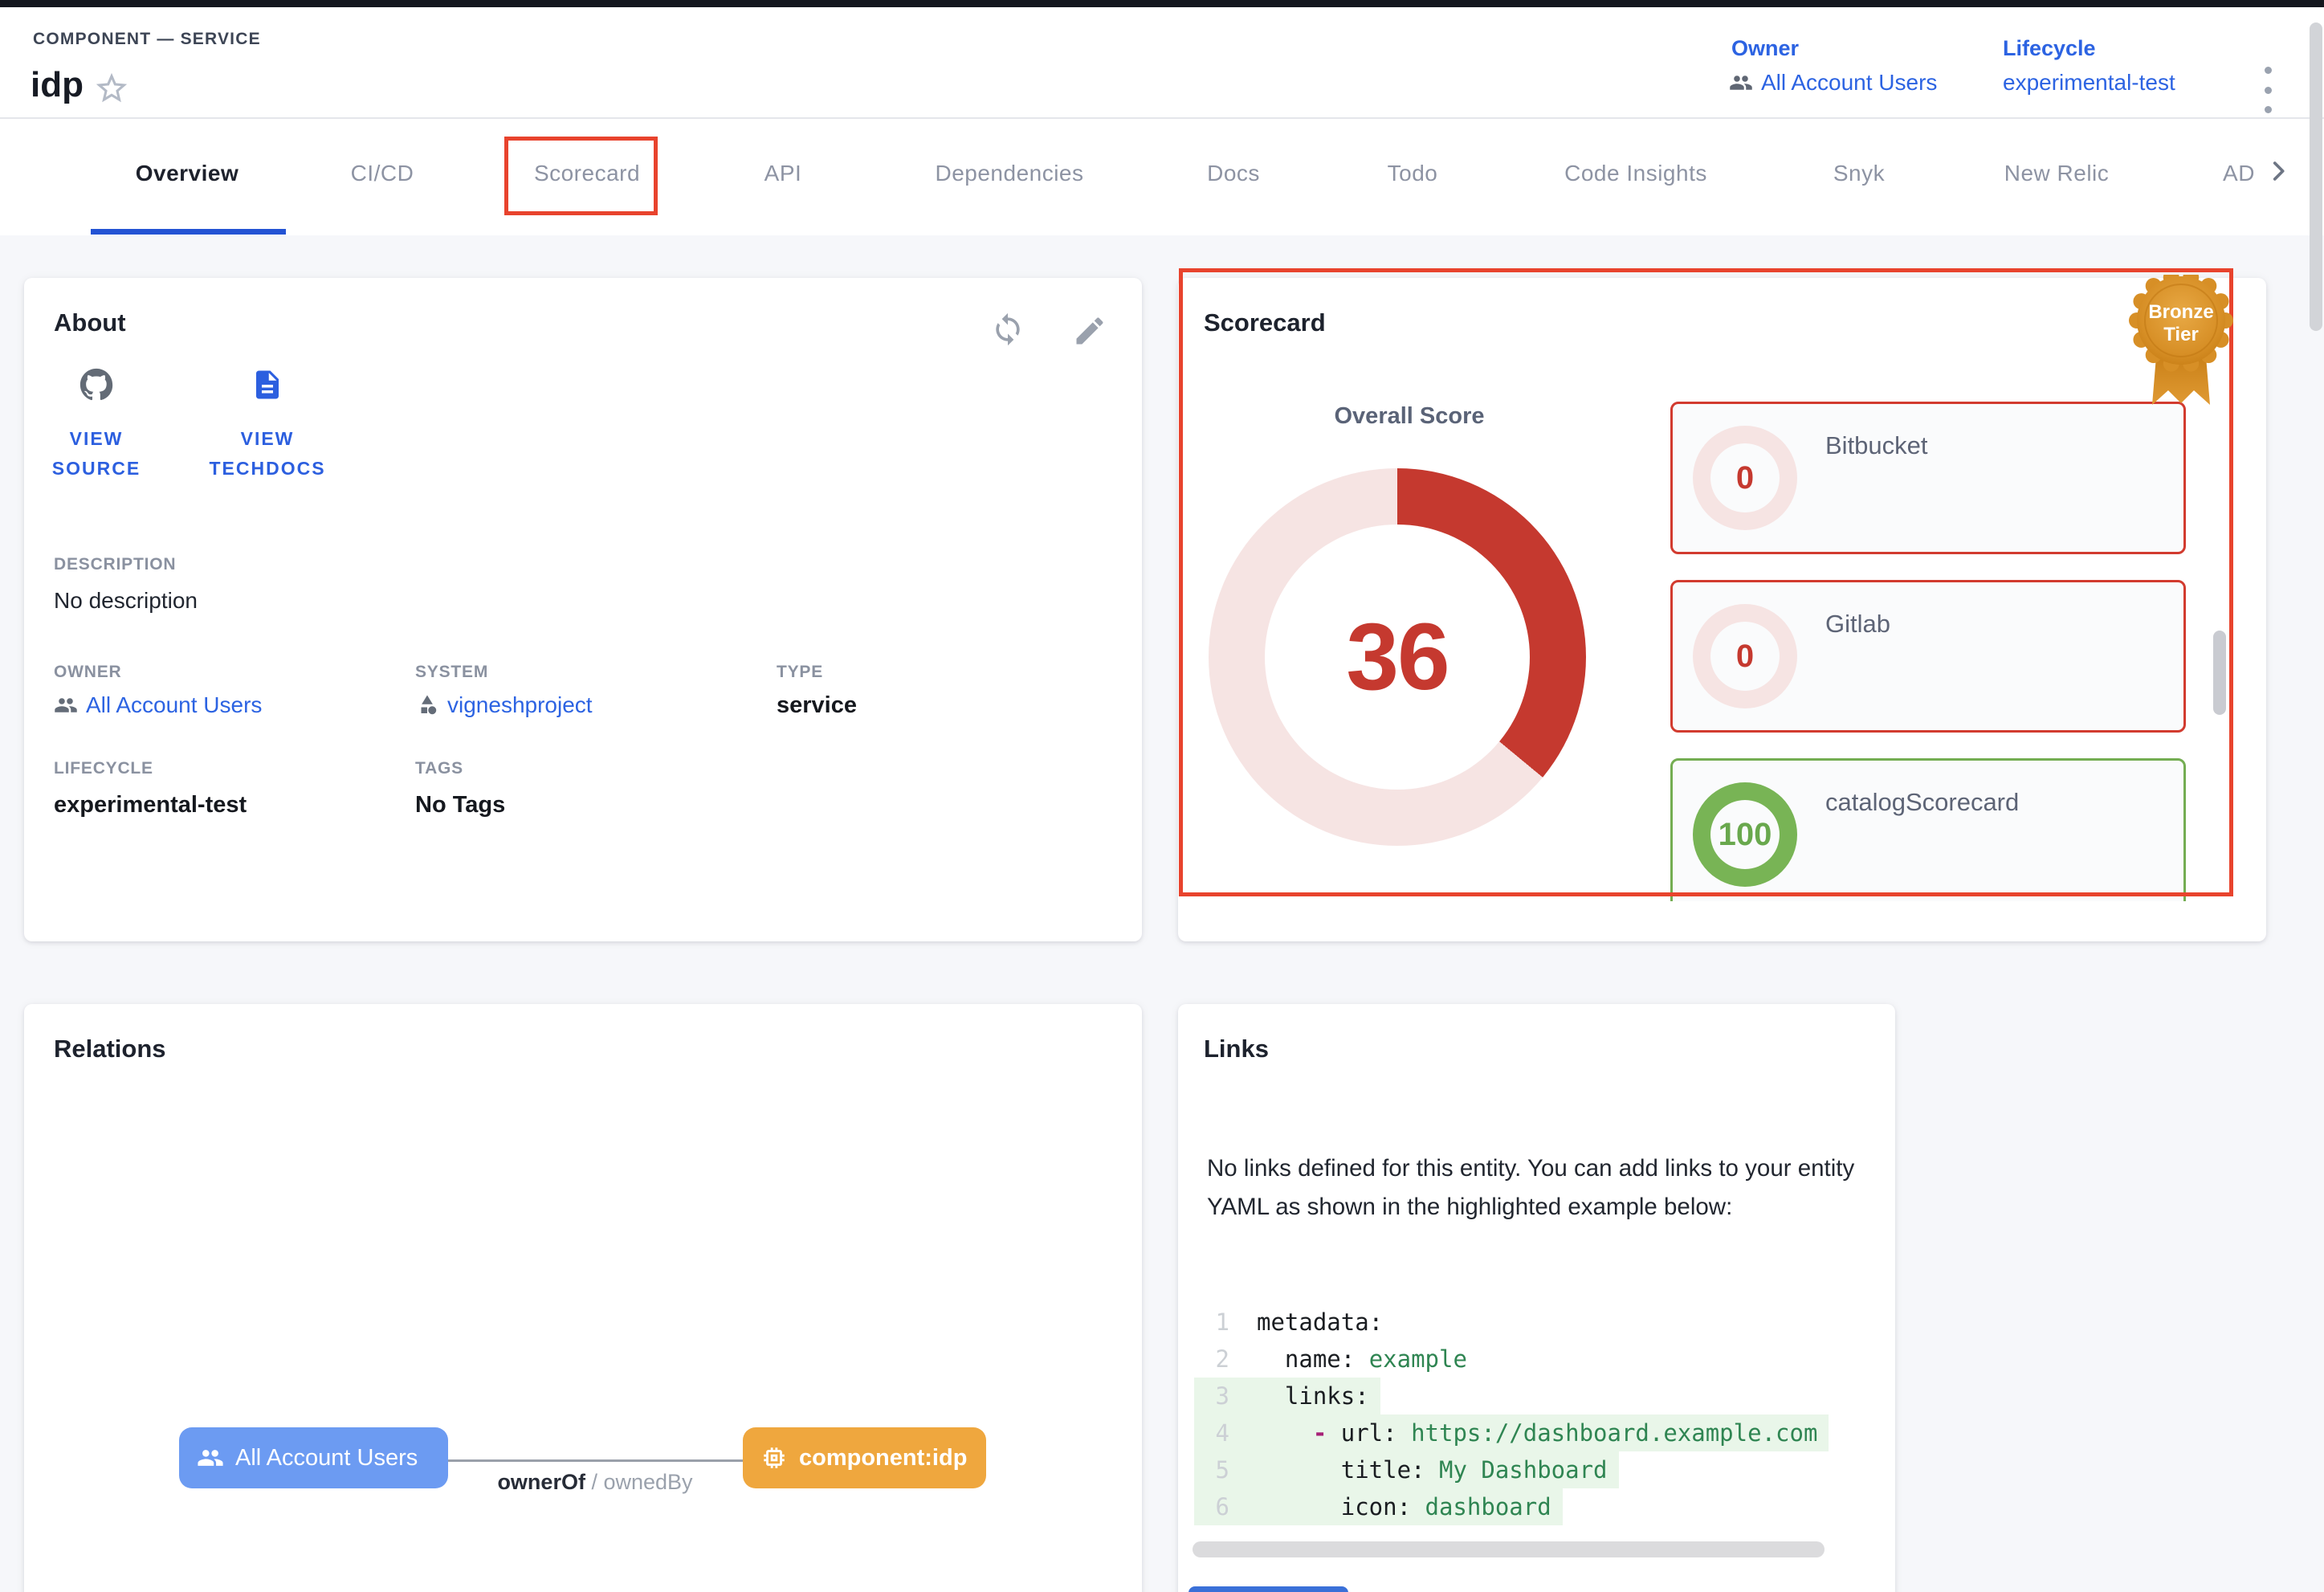 Image resolution: width=2324 pixels, height=1592 pixels. Describe the element at coordinates (1010, 173) in the screenshot. I see `tab-dependencies: Dependencies` at that location.